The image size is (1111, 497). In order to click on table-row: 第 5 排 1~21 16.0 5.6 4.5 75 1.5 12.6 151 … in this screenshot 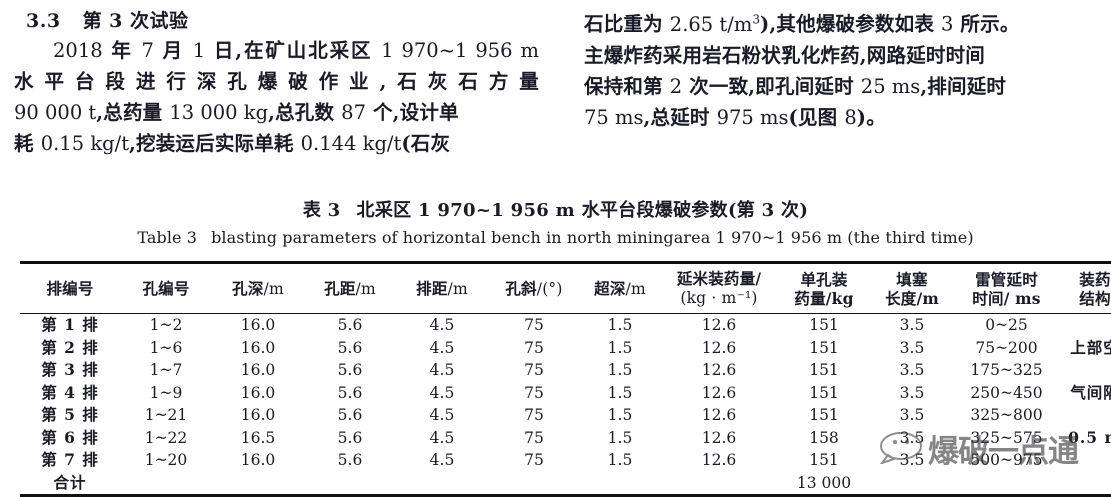, I will do `click(565, 415)`.